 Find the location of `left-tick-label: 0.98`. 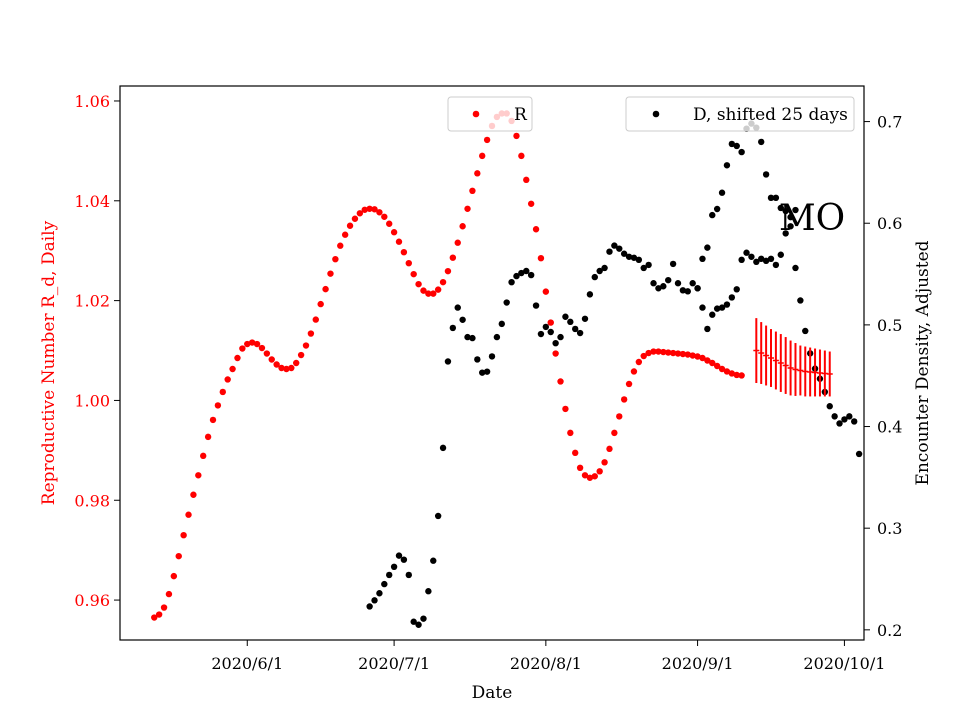

left-tick-label: 0.98 is located at coordinates (92, 500).